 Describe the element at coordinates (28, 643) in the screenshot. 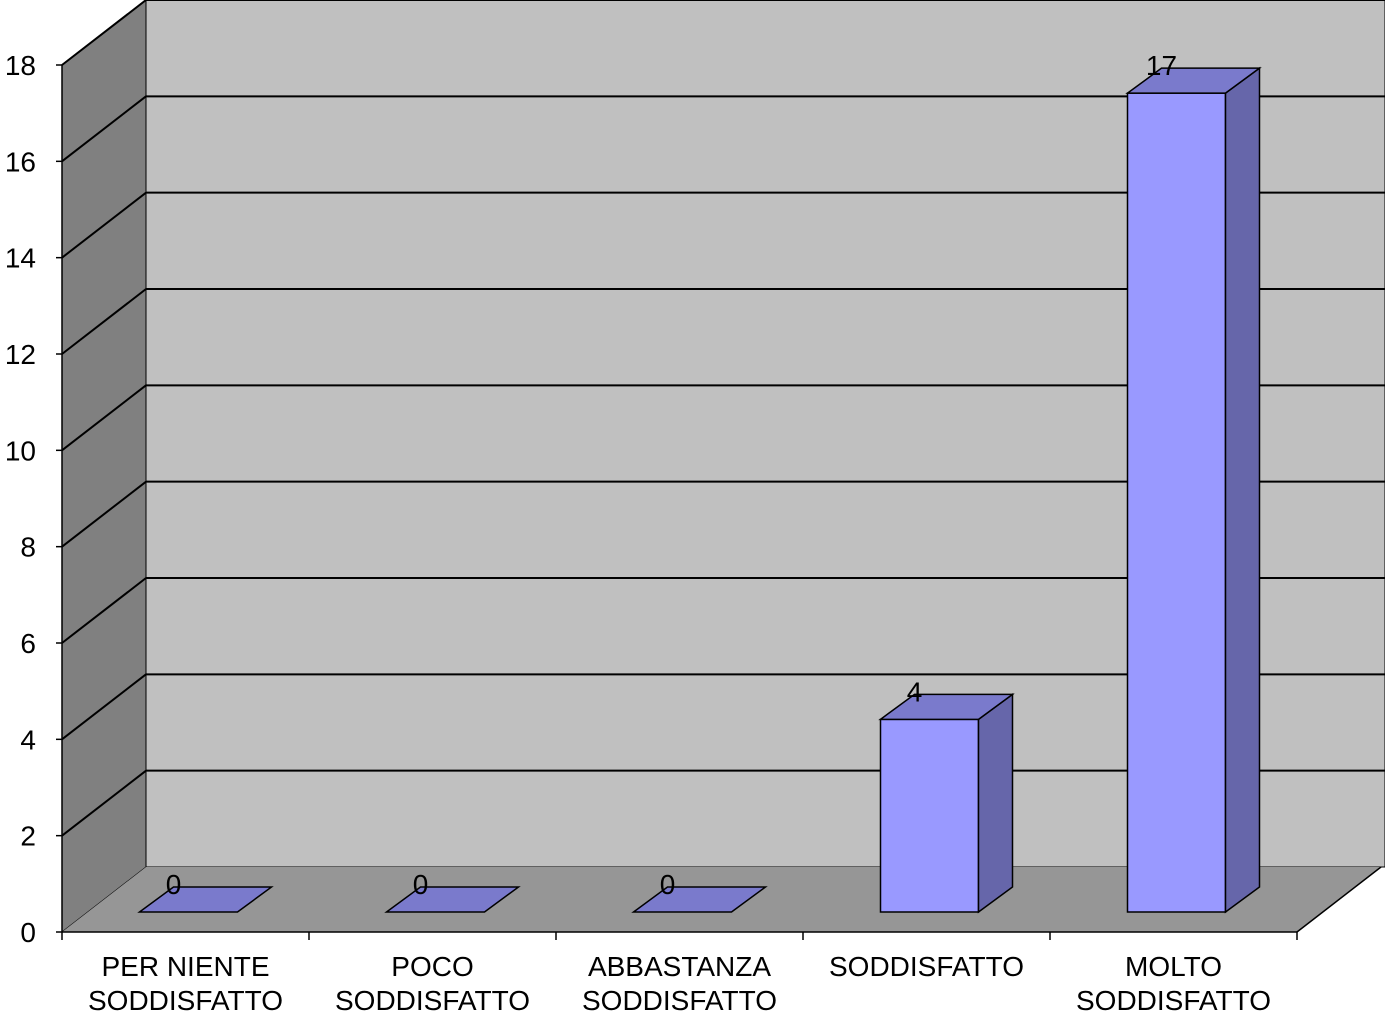

I see `y-tick-label: 6` at that location.